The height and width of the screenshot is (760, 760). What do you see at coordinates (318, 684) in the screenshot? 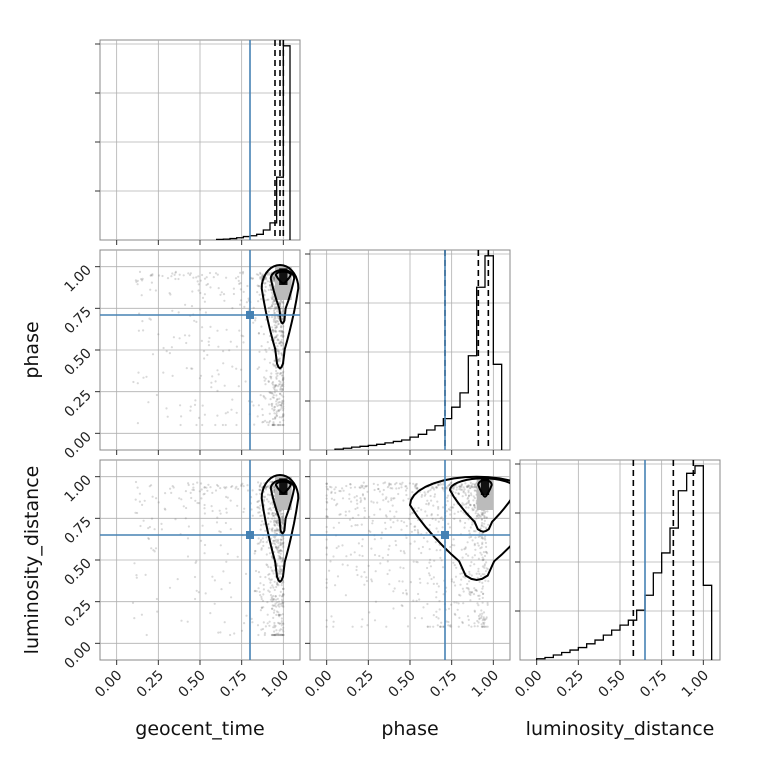
I see `x-tick-label: 0.00` at bounding box center [318, 684].